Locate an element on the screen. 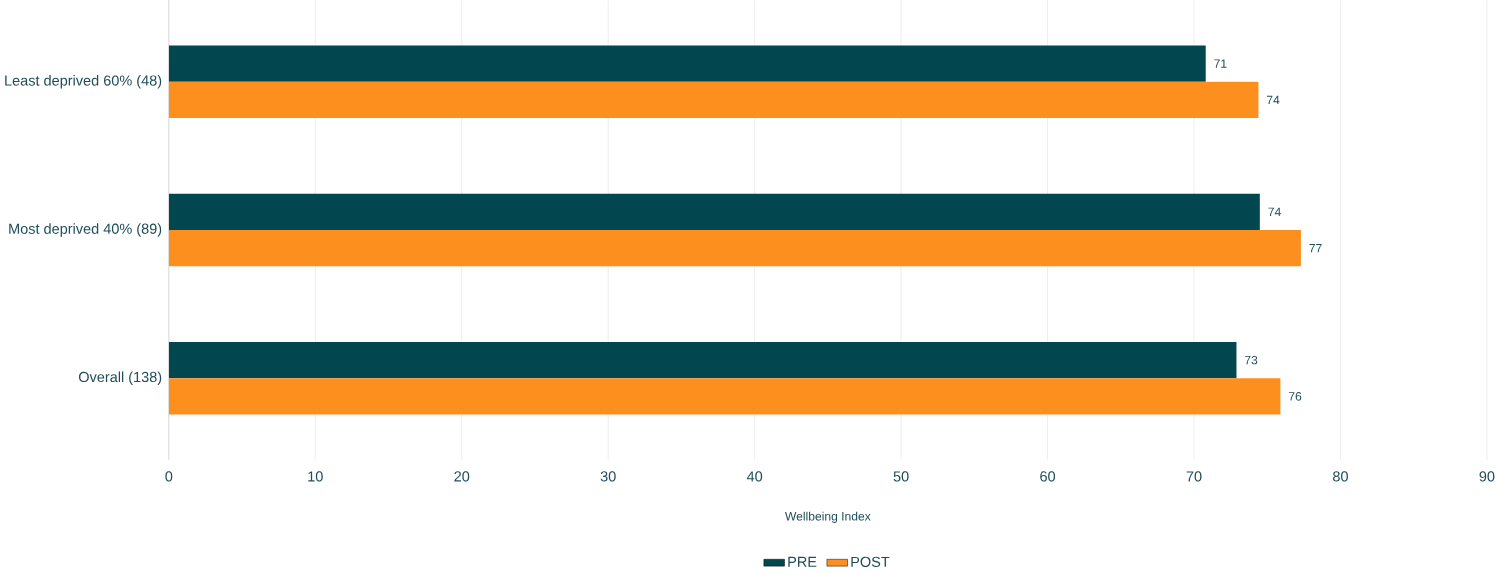  y-tick-label: Most deprived 40% (89) is located at coordinates (85, 230).